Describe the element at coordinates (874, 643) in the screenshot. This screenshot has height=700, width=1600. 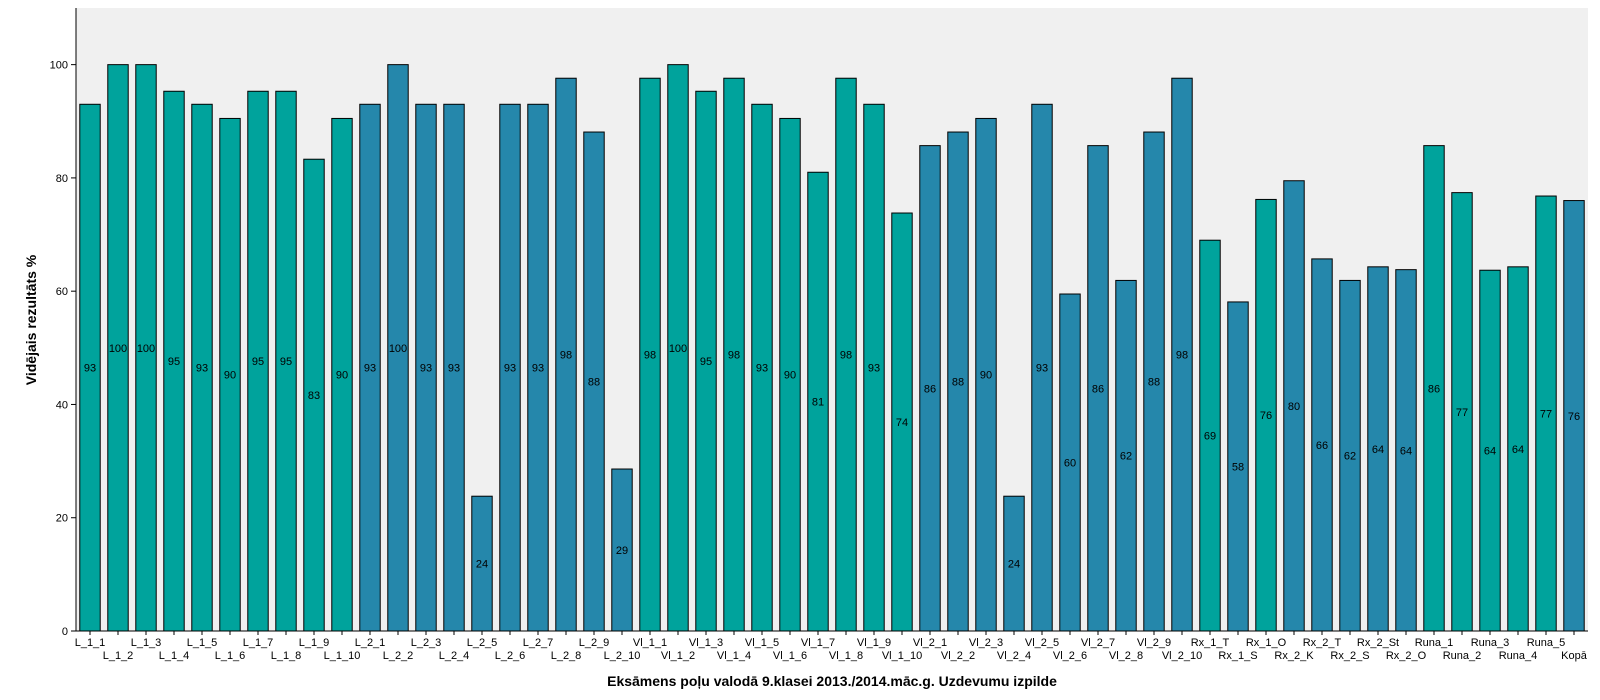
I see `x-tick-label-Vl_1_9: Vl_1_9` at that location.